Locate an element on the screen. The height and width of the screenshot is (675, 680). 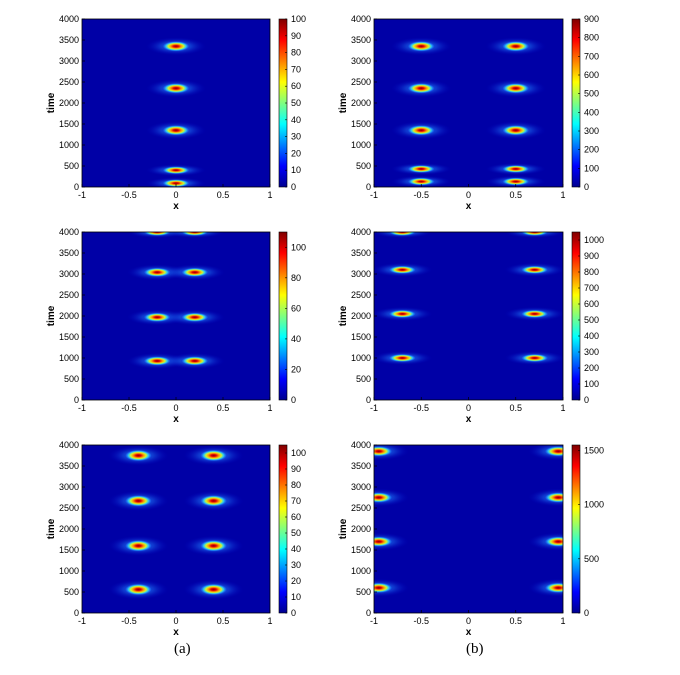
colorbar-tick-label: 50 is located at coordinates (296, 533).